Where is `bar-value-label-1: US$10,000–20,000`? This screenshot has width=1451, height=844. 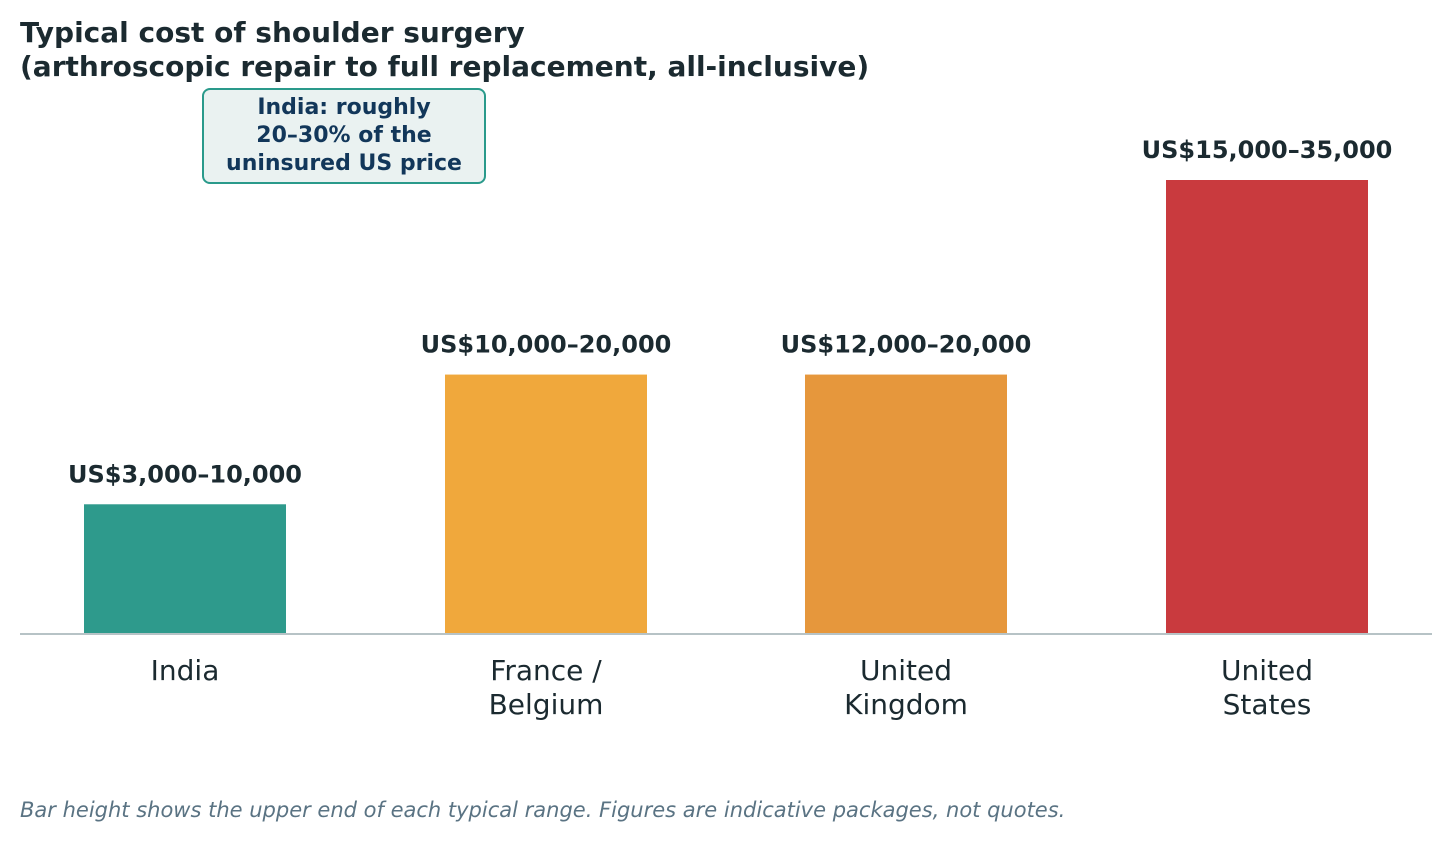
bar-value-label-1: US$10,000–20,000 is located at coordinates (546, 345).